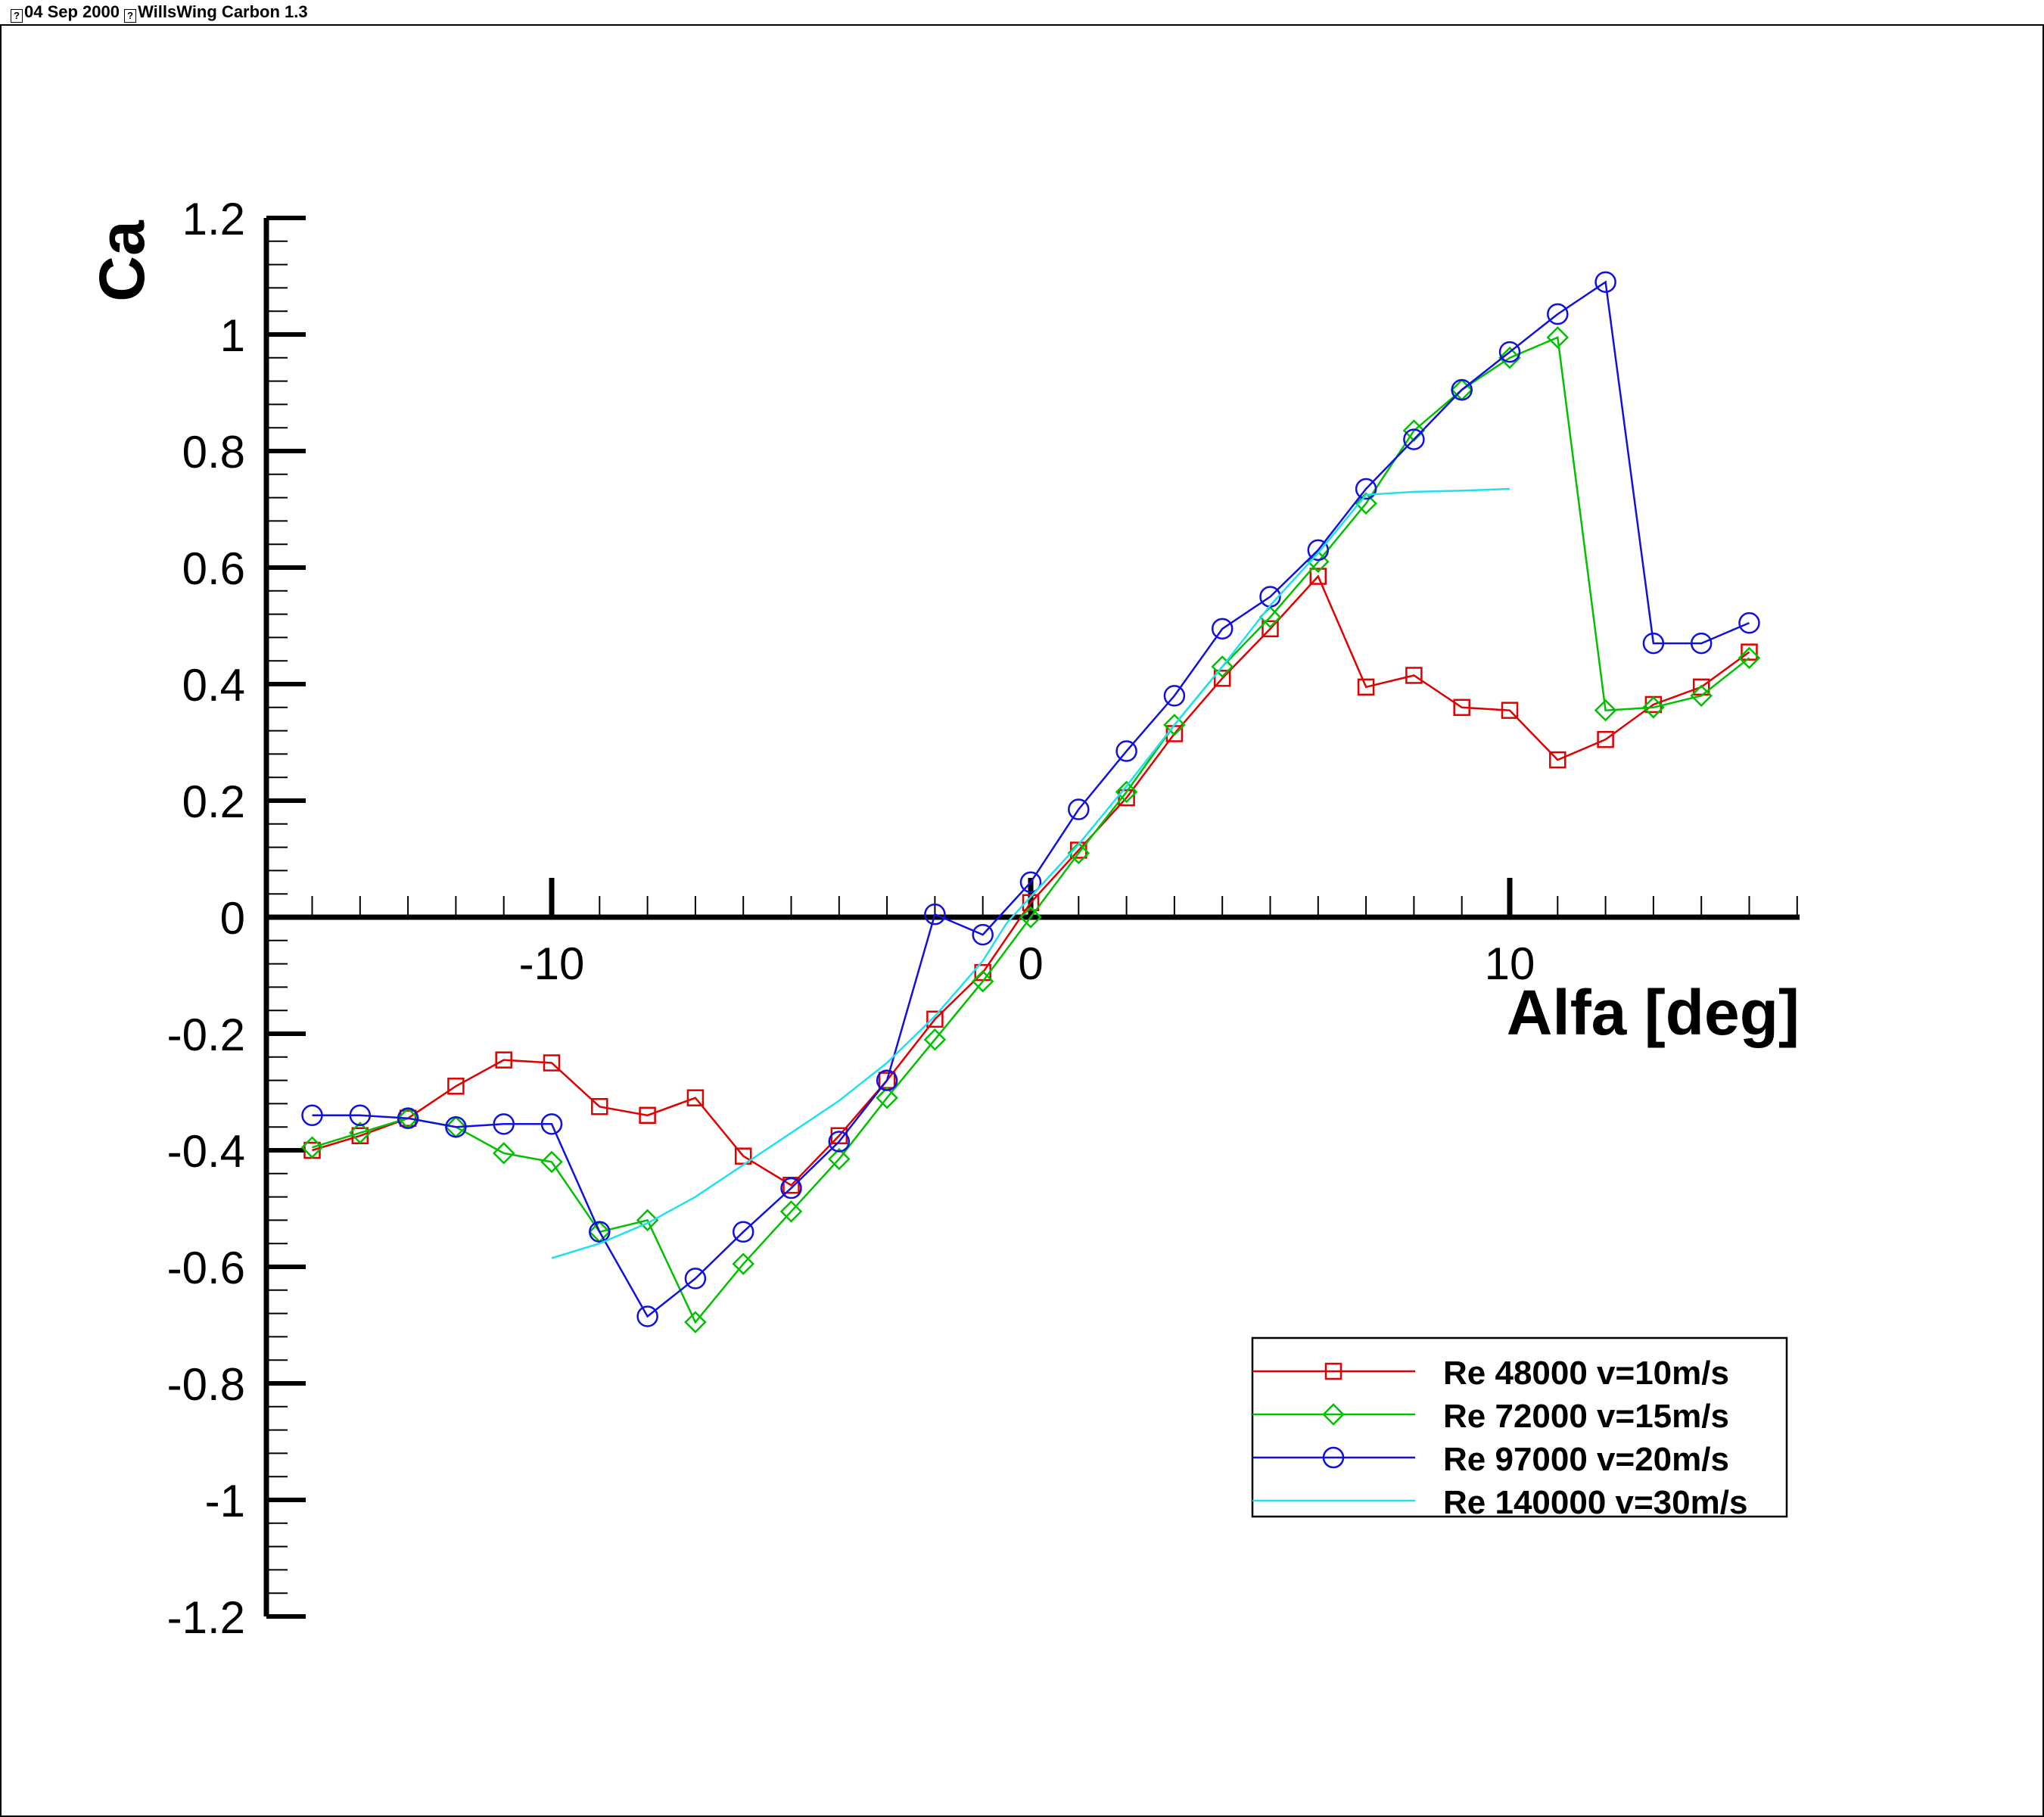  What do you see at coordinates (1510, 963) in the screenshot?
I see `x-tick-label: 10` at bounding box center [1510, 963].